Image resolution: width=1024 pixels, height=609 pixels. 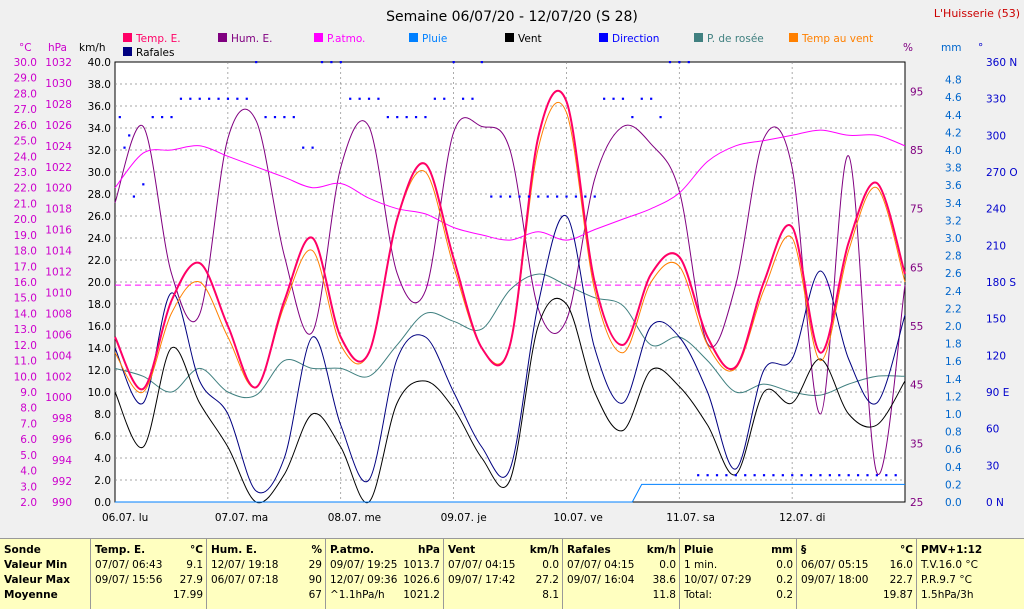 What do you see at coordinates (62, 461) in the screenshot?
I see `pressure-tick-label: 994` at bounding box center [62, 461].